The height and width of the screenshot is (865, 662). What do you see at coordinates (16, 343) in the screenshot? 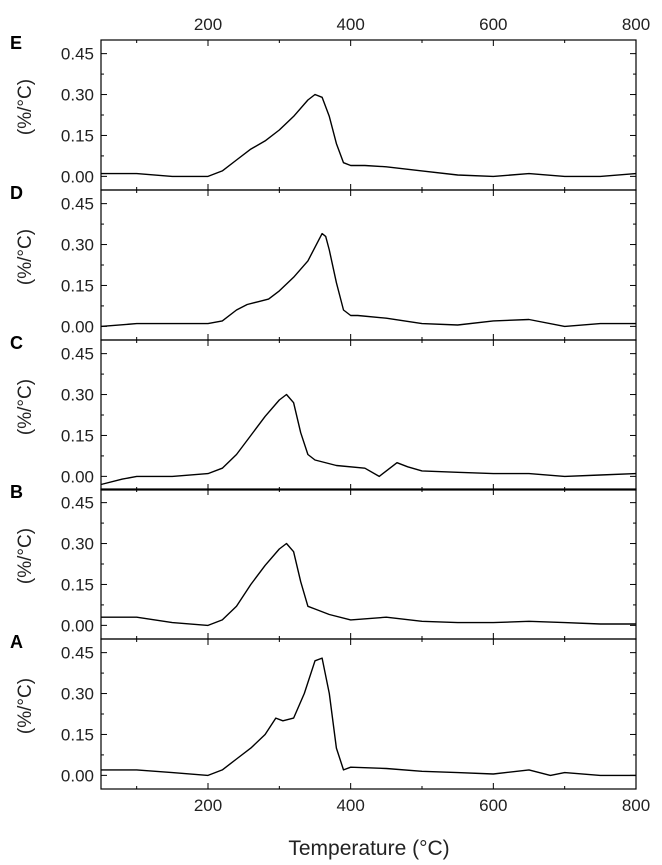
I see `panel-letter: C` at bounding box center [16, 343].